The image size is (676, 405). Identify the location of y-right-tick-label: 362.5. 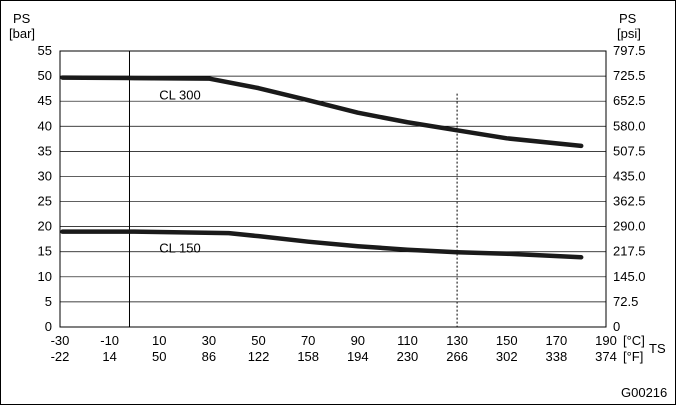
(629, 201).